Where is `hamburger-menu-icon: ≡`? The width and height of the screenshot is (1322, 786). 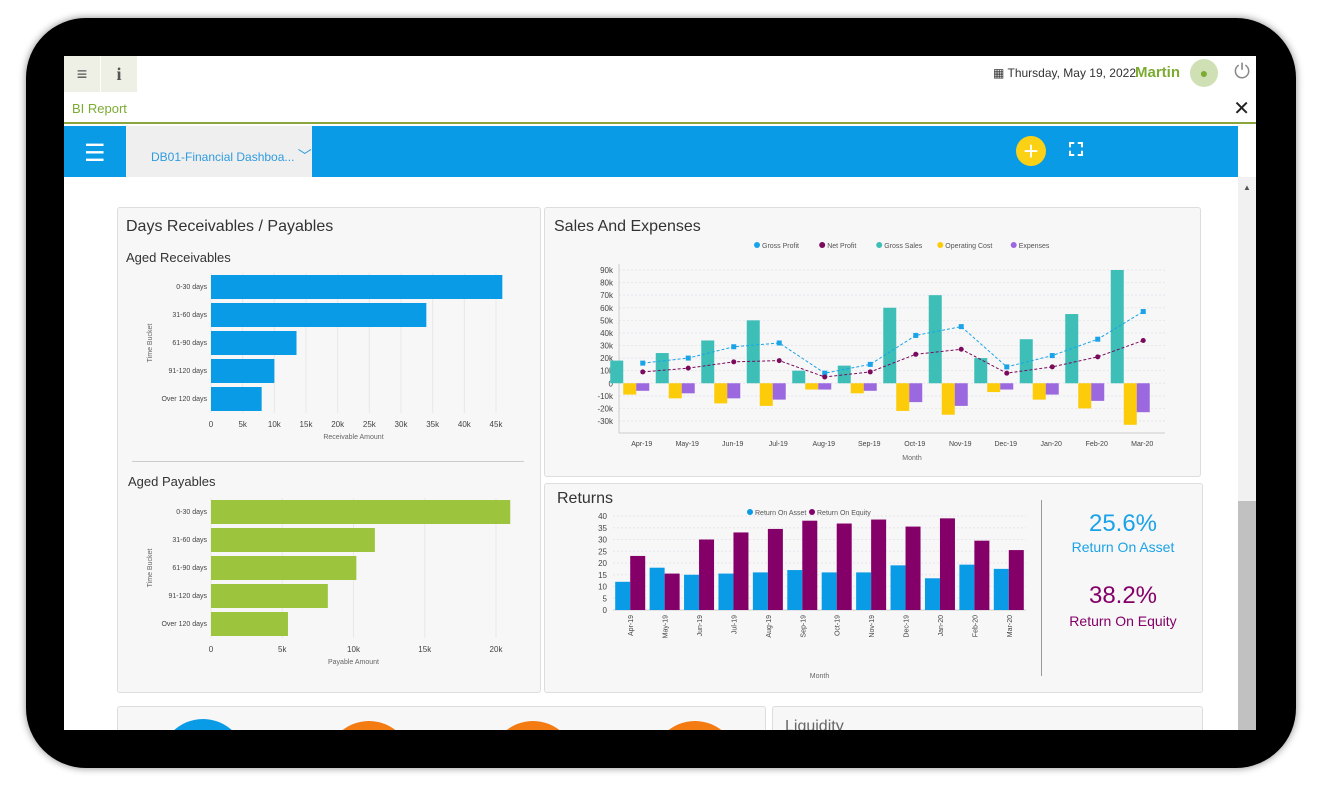
hamburger-menu-icon: ≡ is located at coordinates (82, 74).